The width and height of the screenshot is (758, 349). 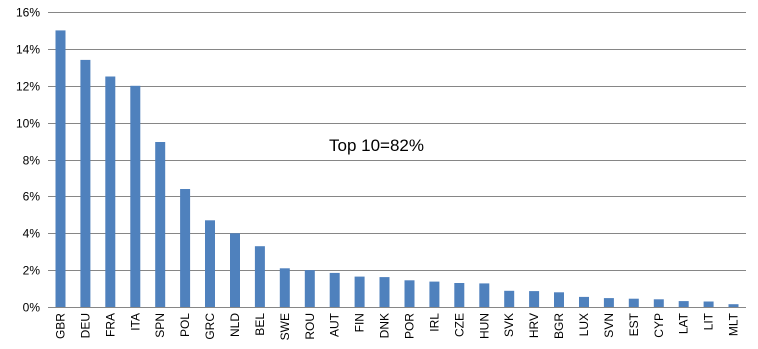 I want to click on y-tick-label: 10%, so click(x=28, y=124).